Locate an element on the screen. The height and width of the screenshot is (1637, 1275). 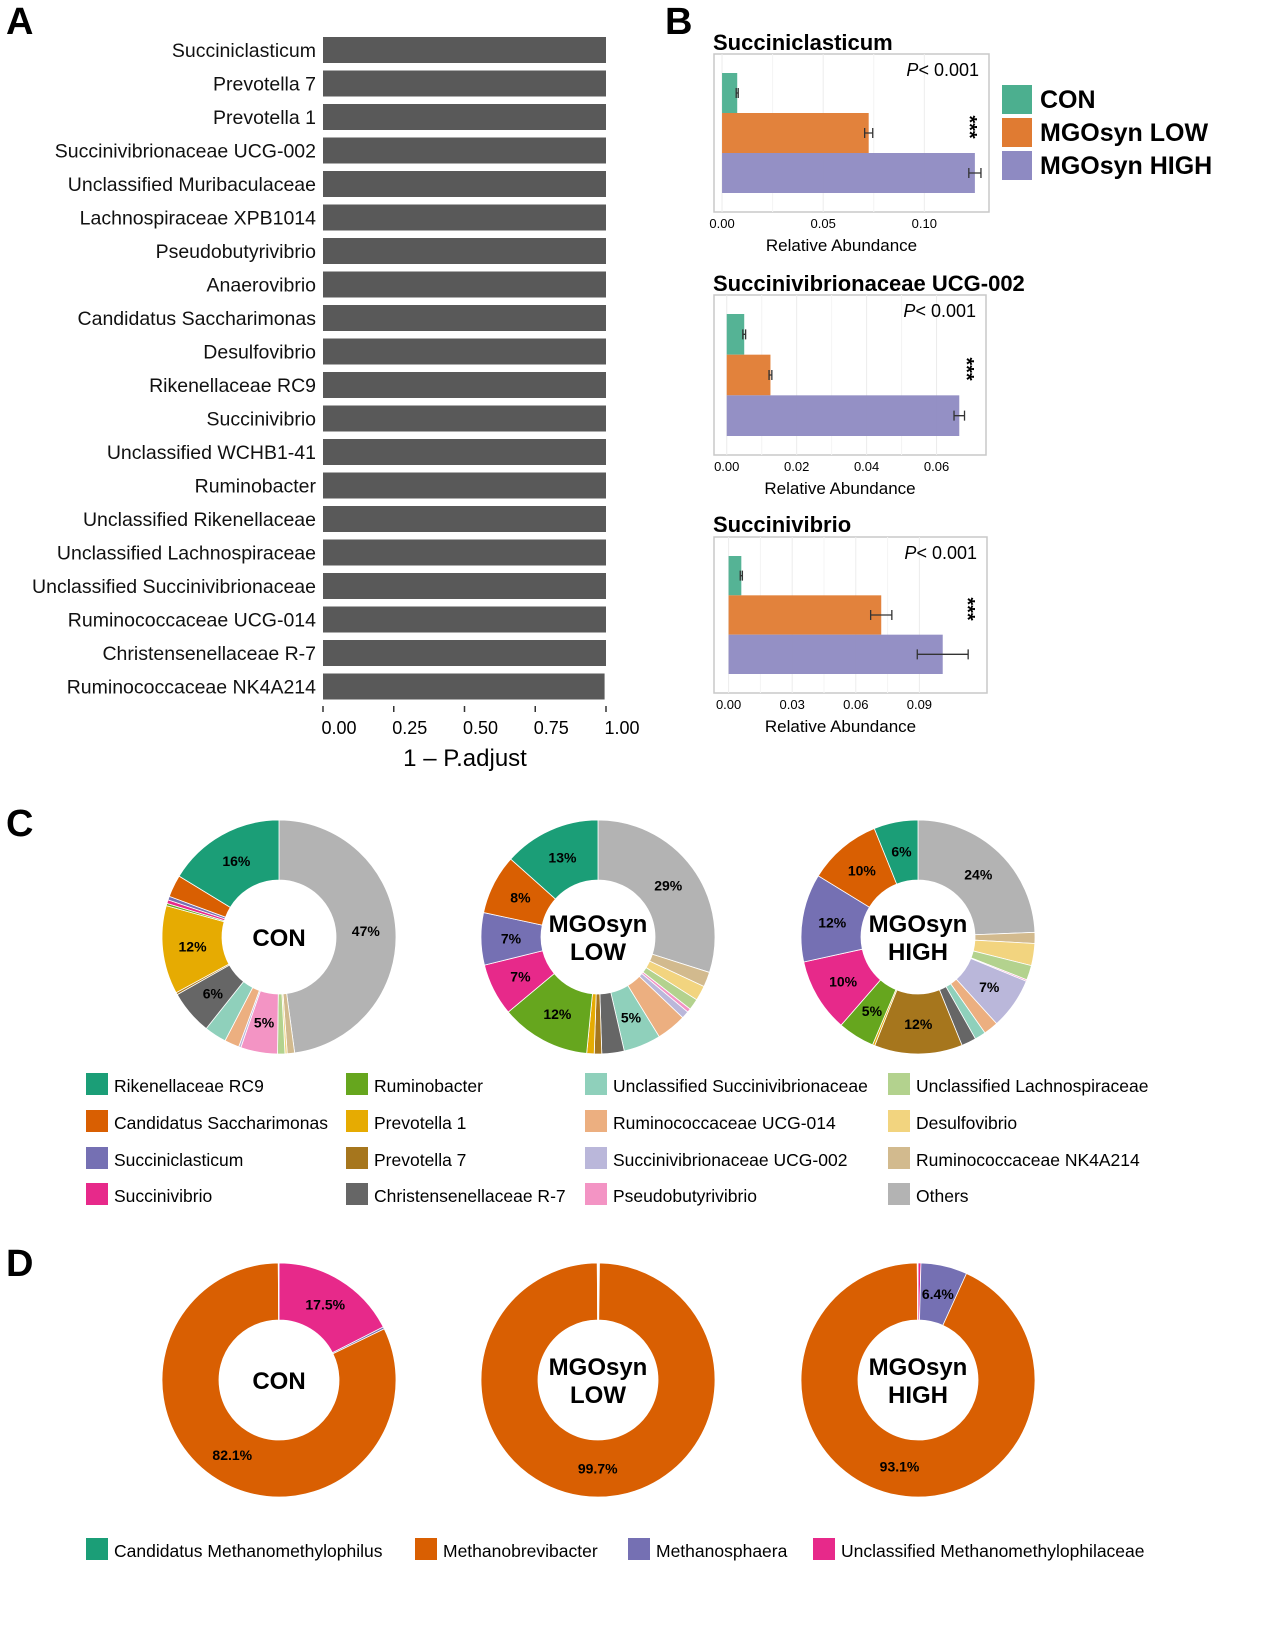
legend-label: Others is located at coordinates (942, 1196).